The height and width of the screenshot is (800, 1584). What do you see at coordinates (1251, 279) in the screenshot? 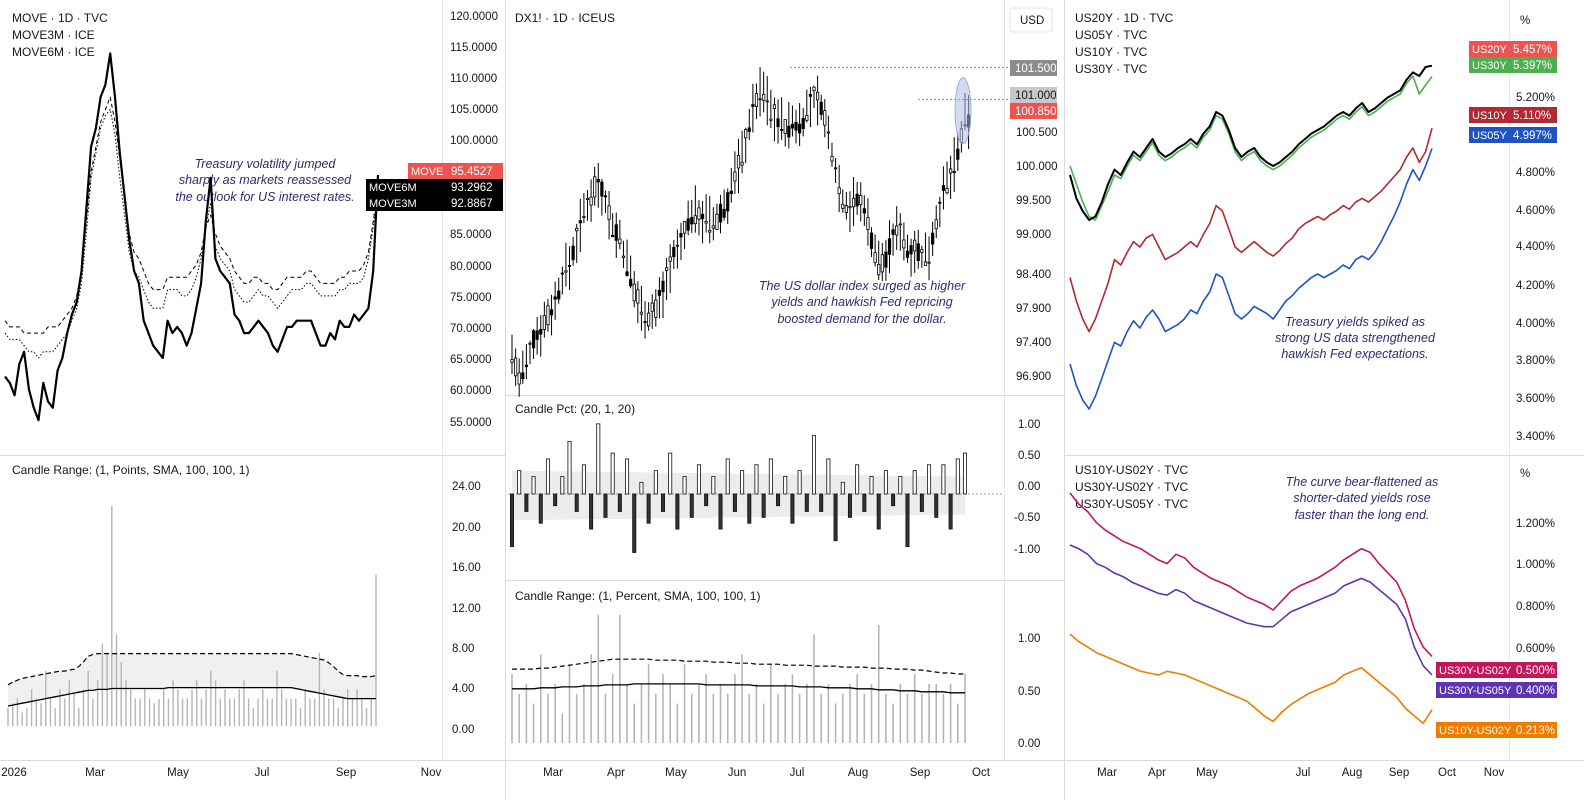
I see `us05y-series-line` at bounding box center [1251, 279].